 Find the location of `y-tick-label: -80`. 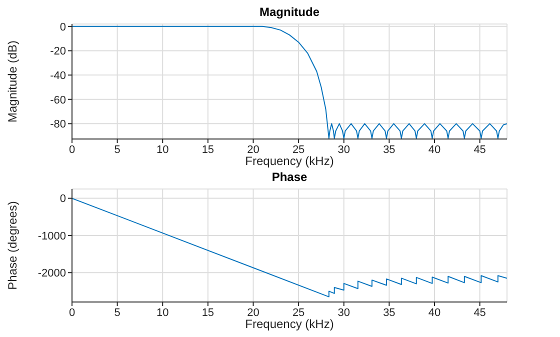

y-tick-label: -80 is located at coordinates (58, 124).